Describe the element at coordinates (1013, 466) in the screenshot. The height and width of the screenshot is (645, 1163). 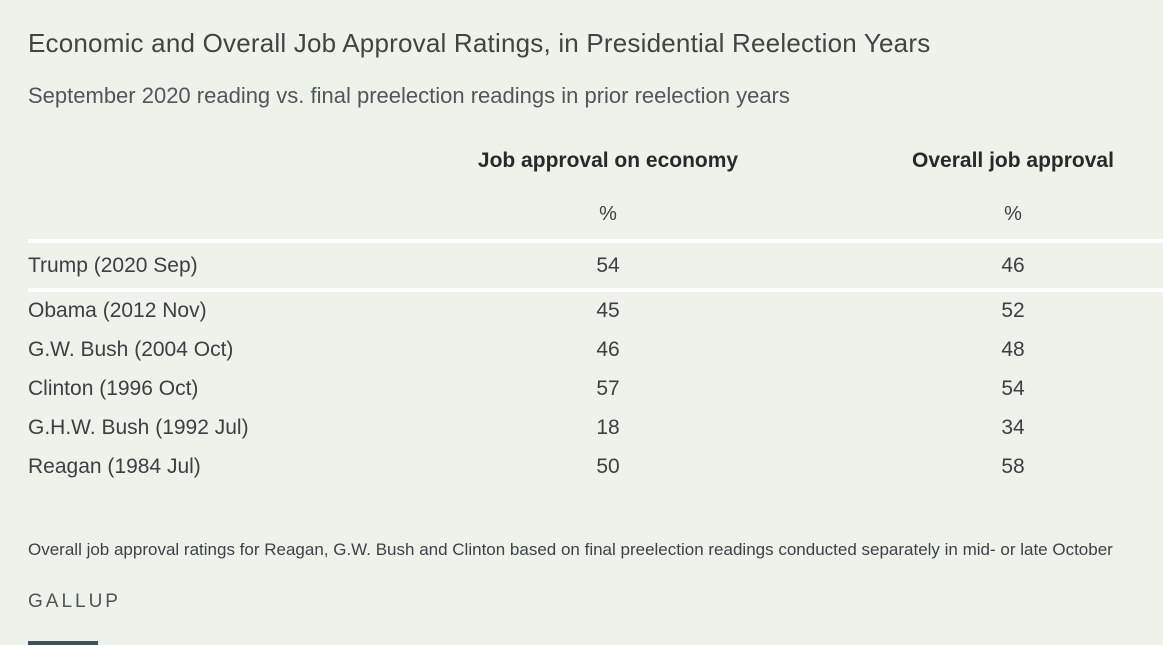
I see `overall-value: 58` at that location.